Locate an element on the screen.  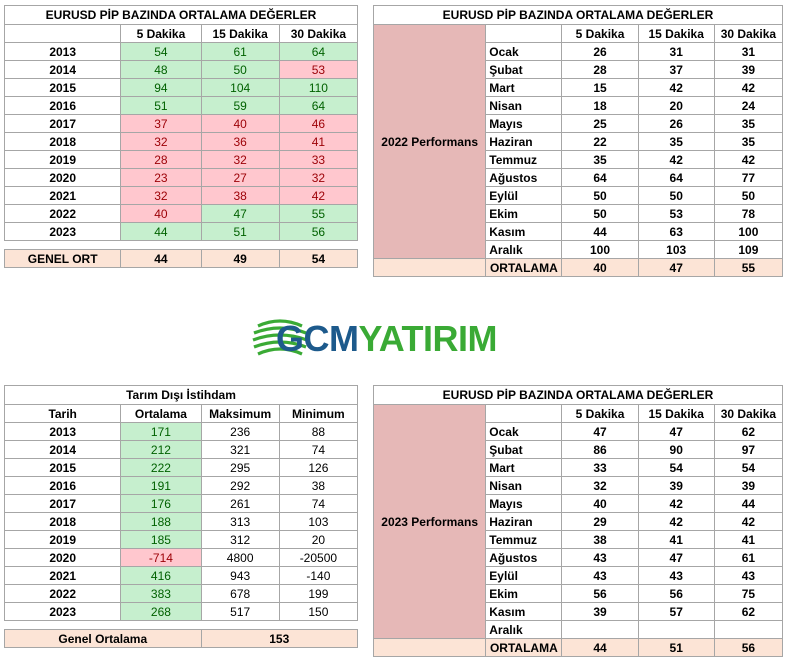
table-row: Mart 15 42 42 is located at coordinates (579, 87).